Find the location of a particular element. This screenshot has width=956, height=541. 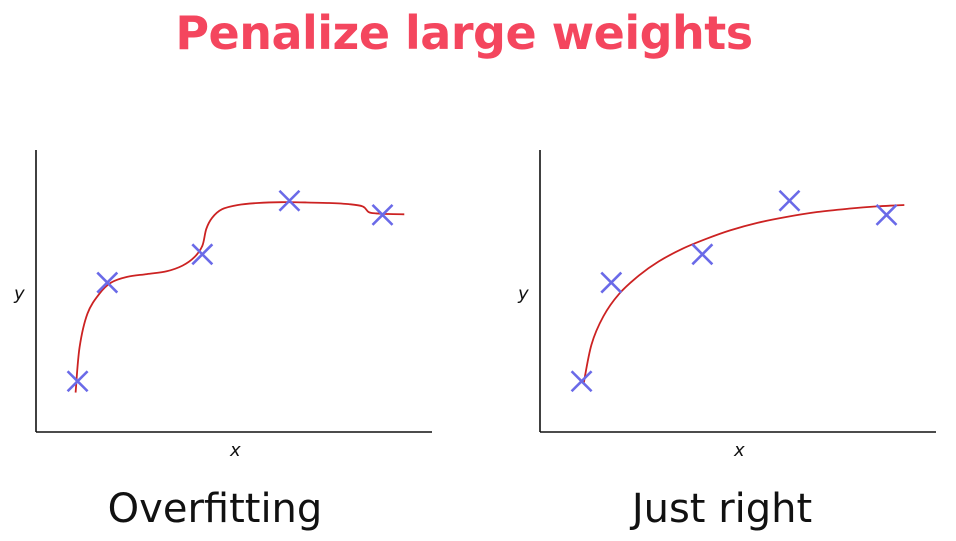

caption-overfitting: Overfitting is located at coordinates (215, 509).